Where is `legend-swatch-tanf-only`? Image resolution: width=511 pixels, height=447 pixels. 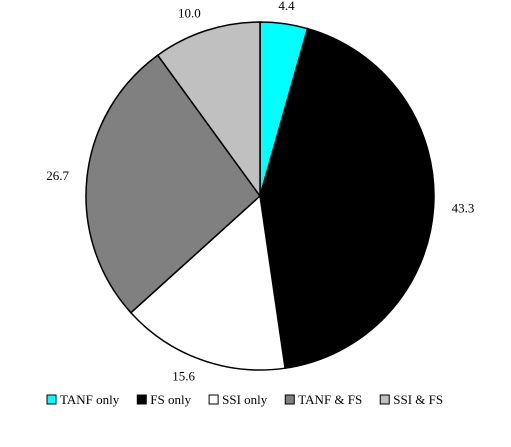 legend-swatch-tanf-only is located at coordinates (51, 399).